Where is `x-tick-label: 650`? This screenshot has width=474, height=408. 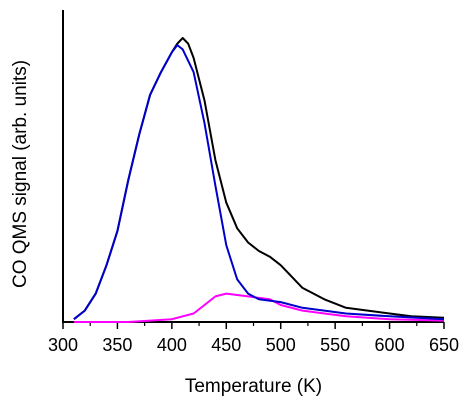
x-tick-label: 650 is located at coordinates (444, 345).